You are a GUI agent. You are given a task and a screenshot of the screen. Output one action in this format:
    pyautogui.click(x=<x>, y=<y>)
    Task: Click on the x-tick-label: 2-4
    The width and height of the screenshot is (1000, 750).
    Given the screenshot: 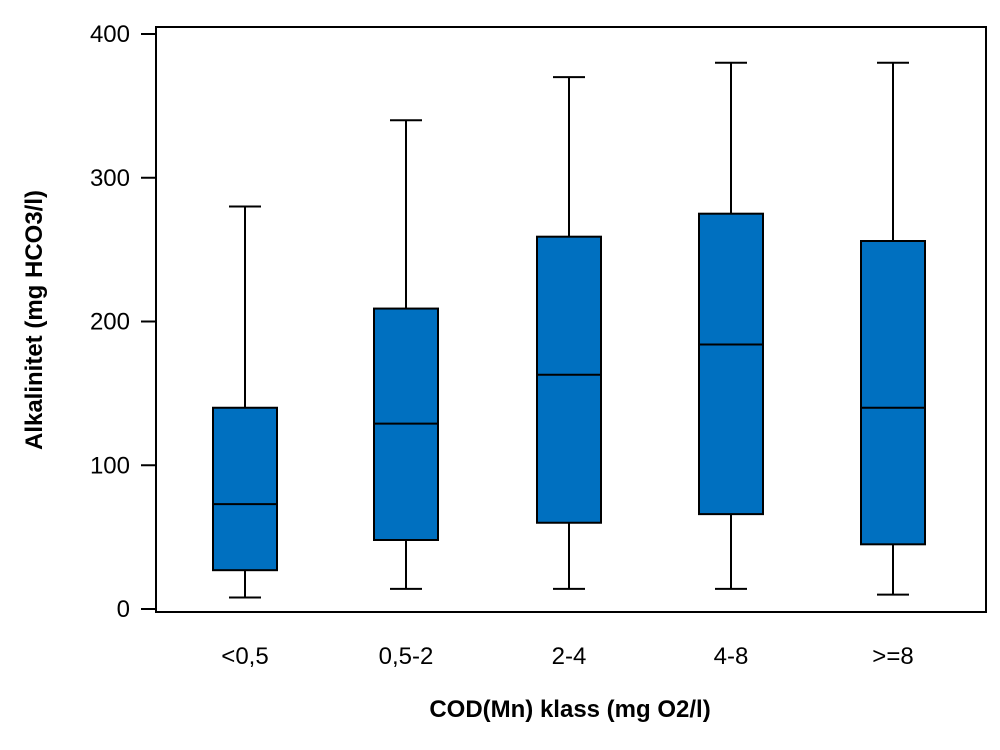 What is the action you would take?
    pyautogui.click(x=569, y=656)
    